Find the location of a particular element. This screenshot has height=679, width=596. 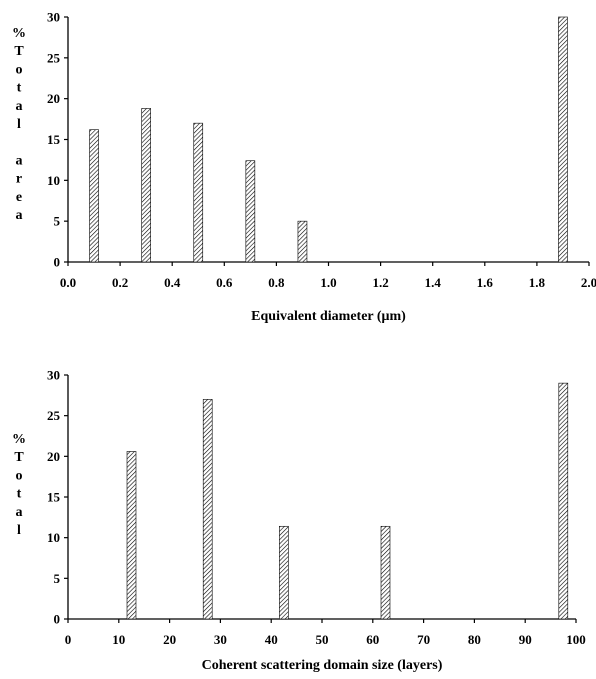

x-tick-label: 2.0 is located at coordinates (588, 282).